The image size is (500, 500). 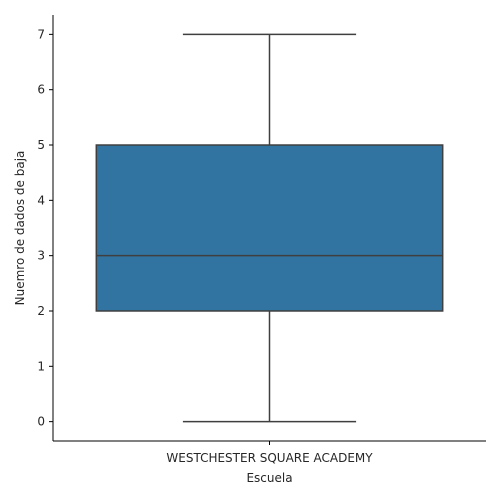 I want to click on y-tick-label: 5, so click(x=41, y=145).